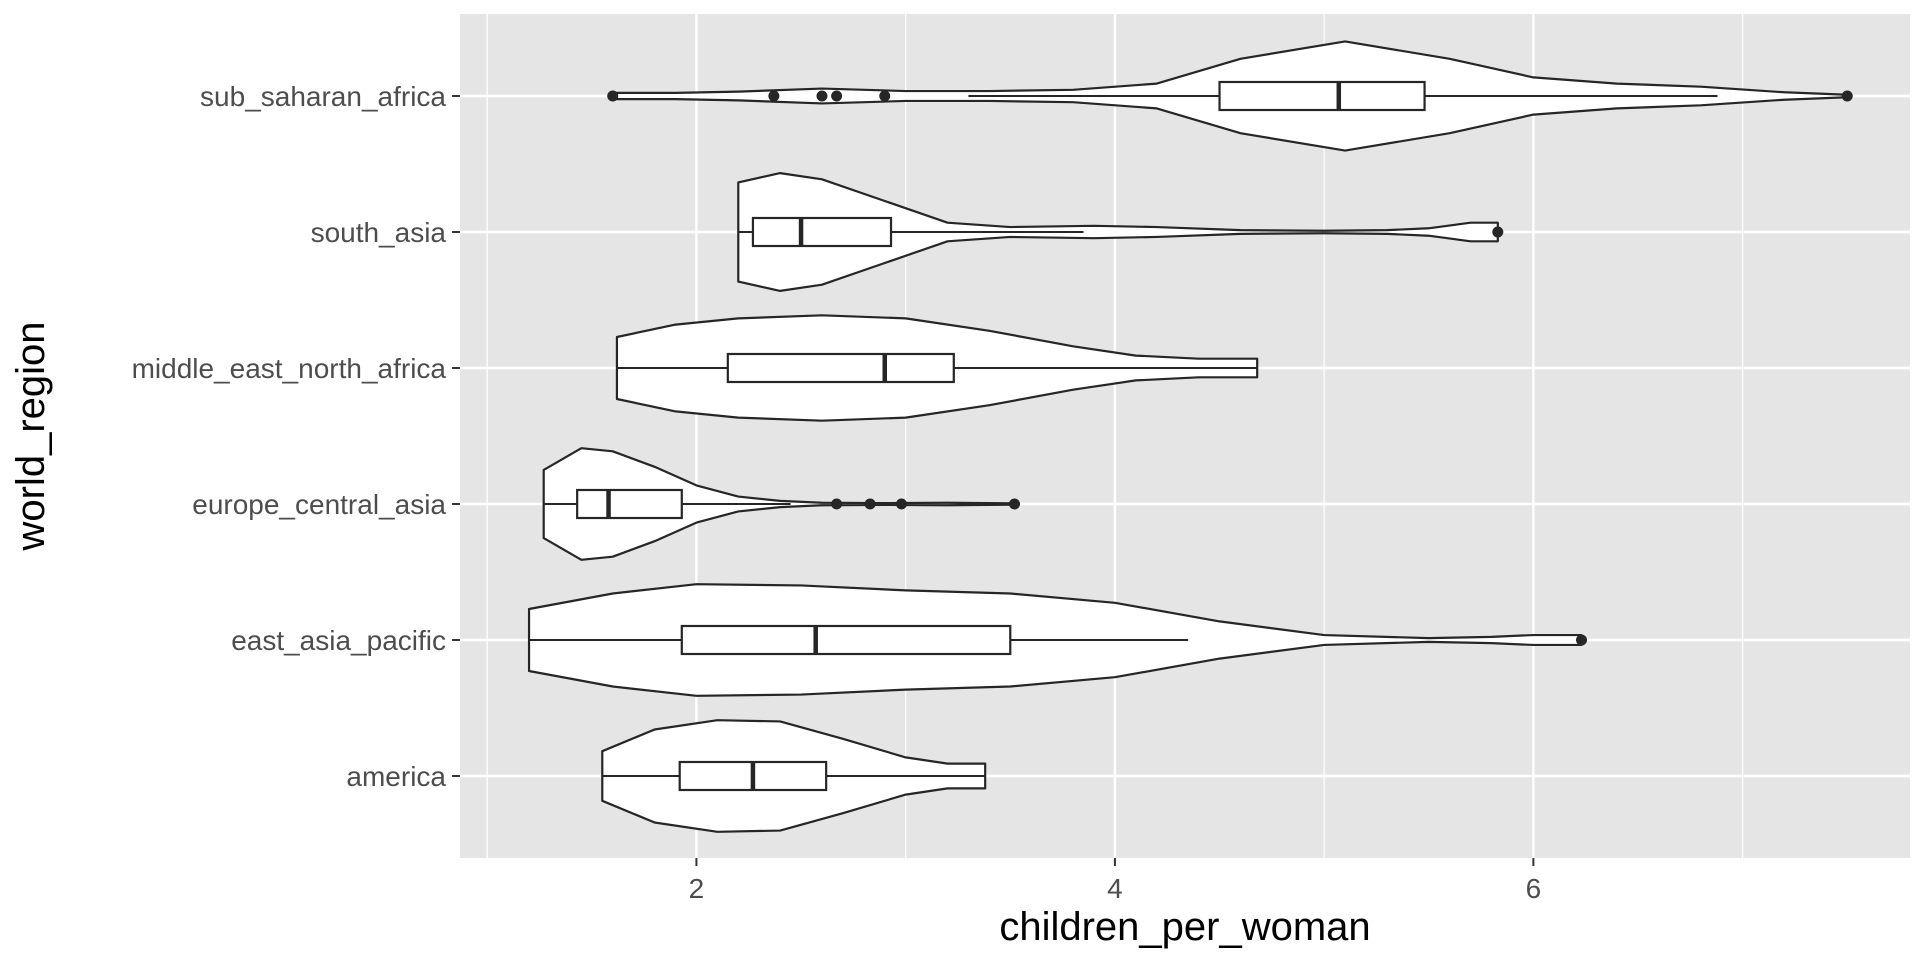 The height and width of the screenshot is (965, 1920). What do you see at coordinates (840, 368) in the screenshot?
I see `box-middle-east-north-africa` at bounding box center [840, 368].